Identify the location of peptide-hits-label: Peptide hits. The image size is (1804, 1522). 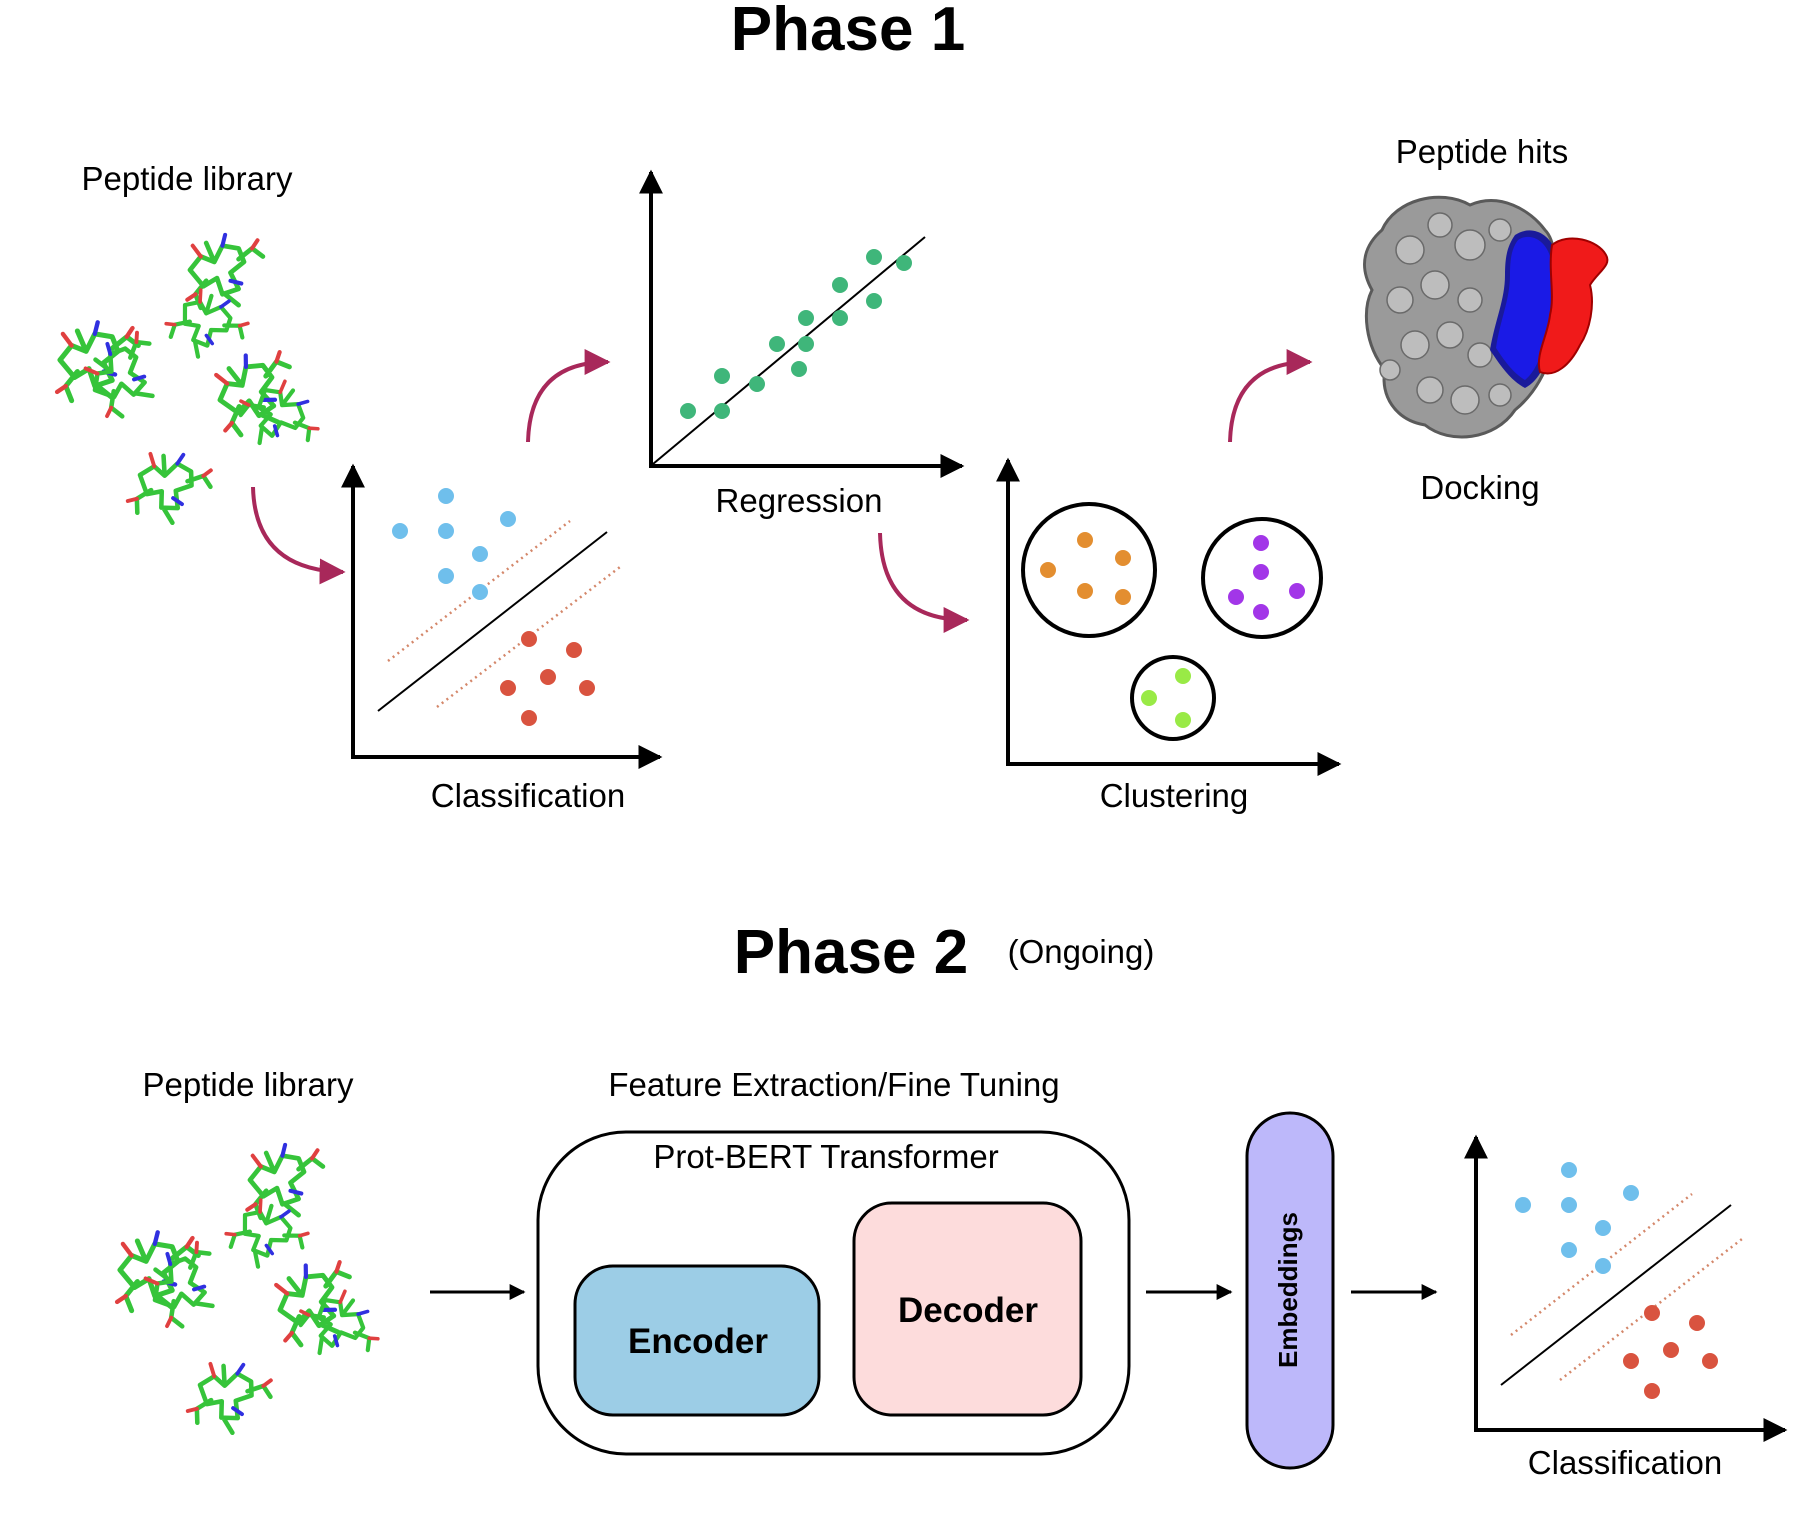
(1482, 151).